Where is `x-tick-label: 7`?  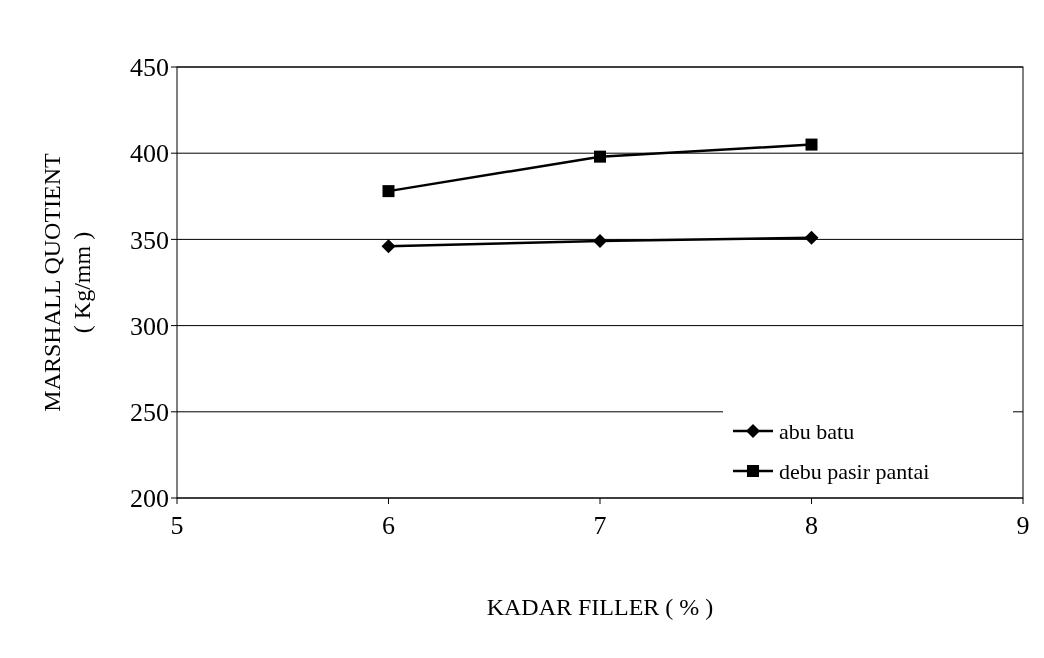 x-tick-label: 7 is located at coordinates (600, 525).